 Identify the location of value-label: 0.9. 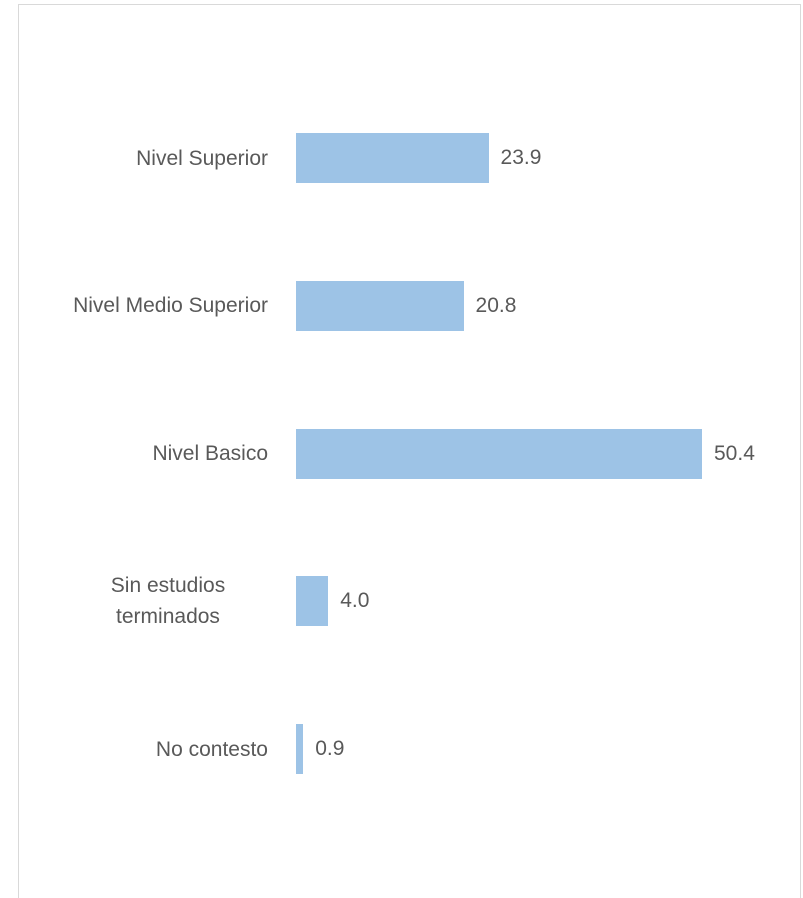
(330, 749).